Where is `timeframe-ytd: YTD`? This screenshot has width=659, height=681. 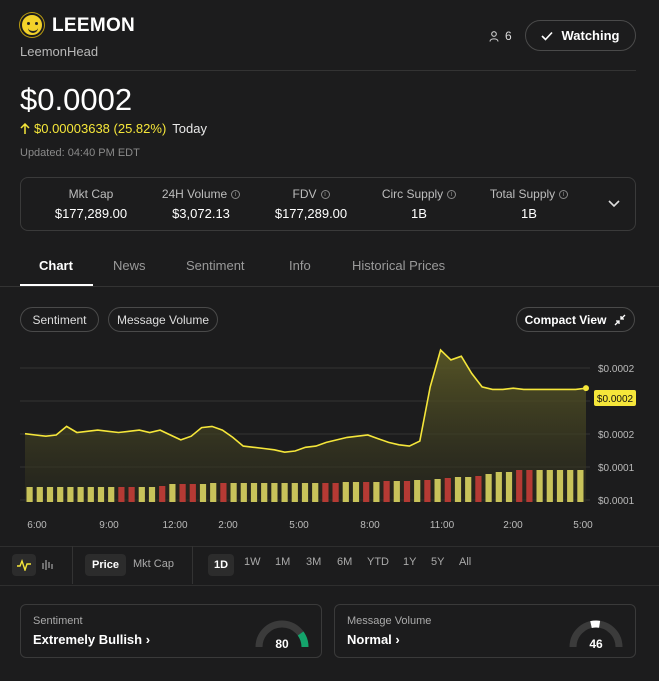
timeframe-ytd: YTD is located at coordinates (378, 562).